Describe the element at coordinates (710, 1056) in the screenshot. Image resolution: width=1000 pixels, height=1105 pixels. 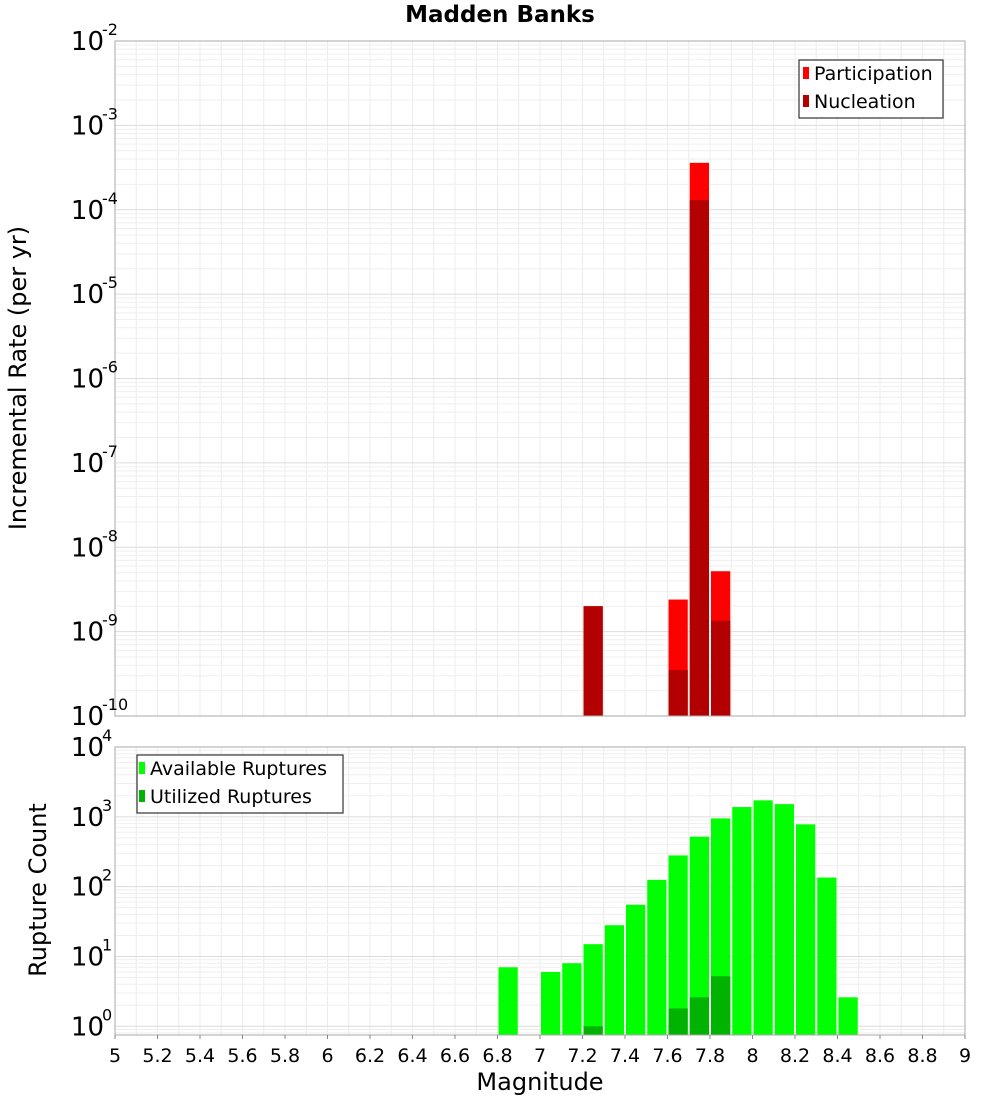
I see `x-tick-label: 7.8` at that location.